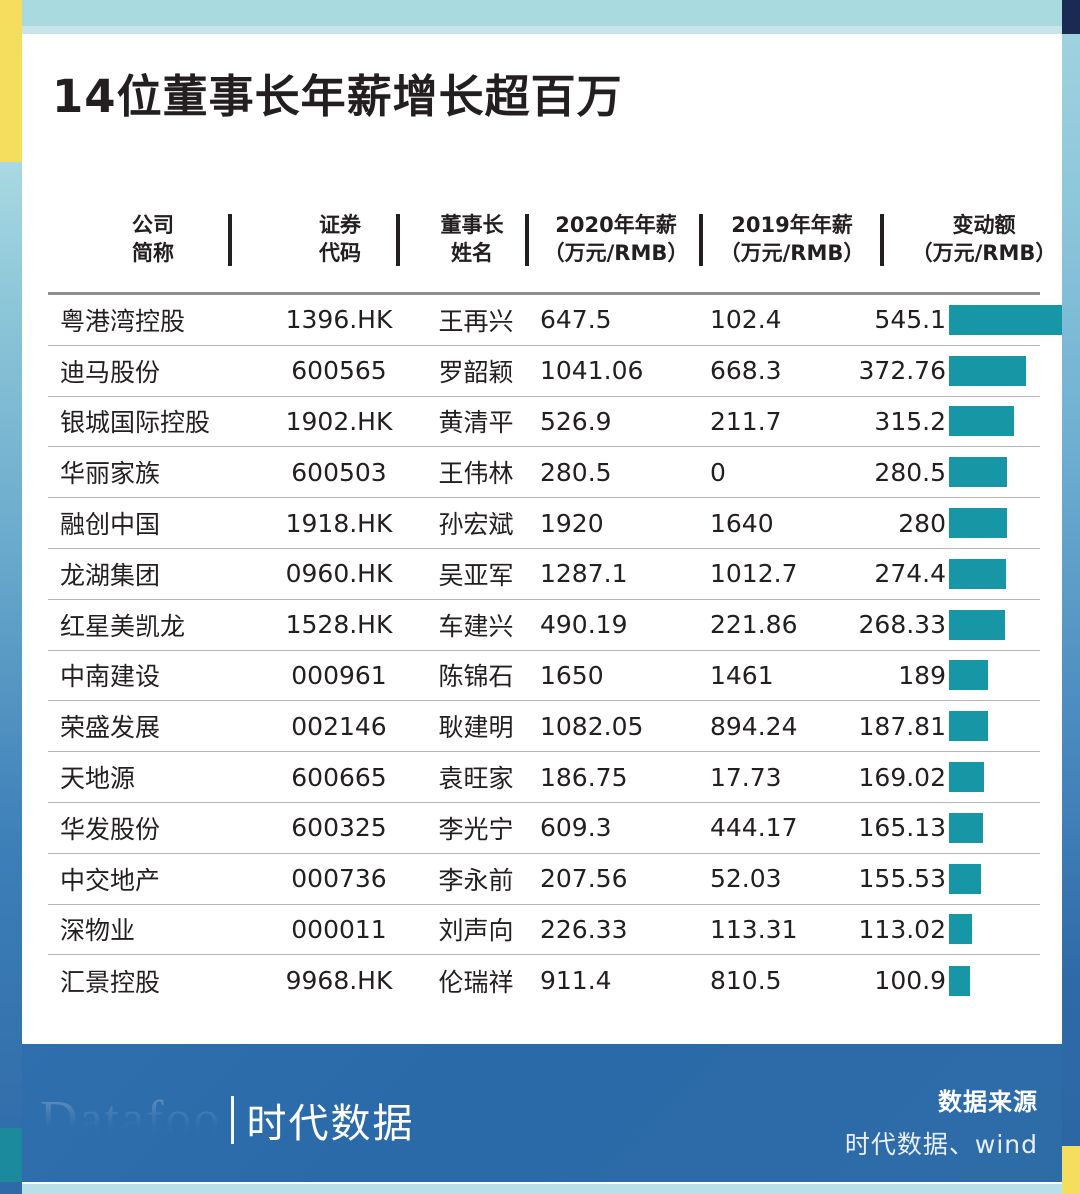 The width and height of the screenshot is (1080, 1194). I want to click on salary-2020-cell: 526.9, so click(576, 421).